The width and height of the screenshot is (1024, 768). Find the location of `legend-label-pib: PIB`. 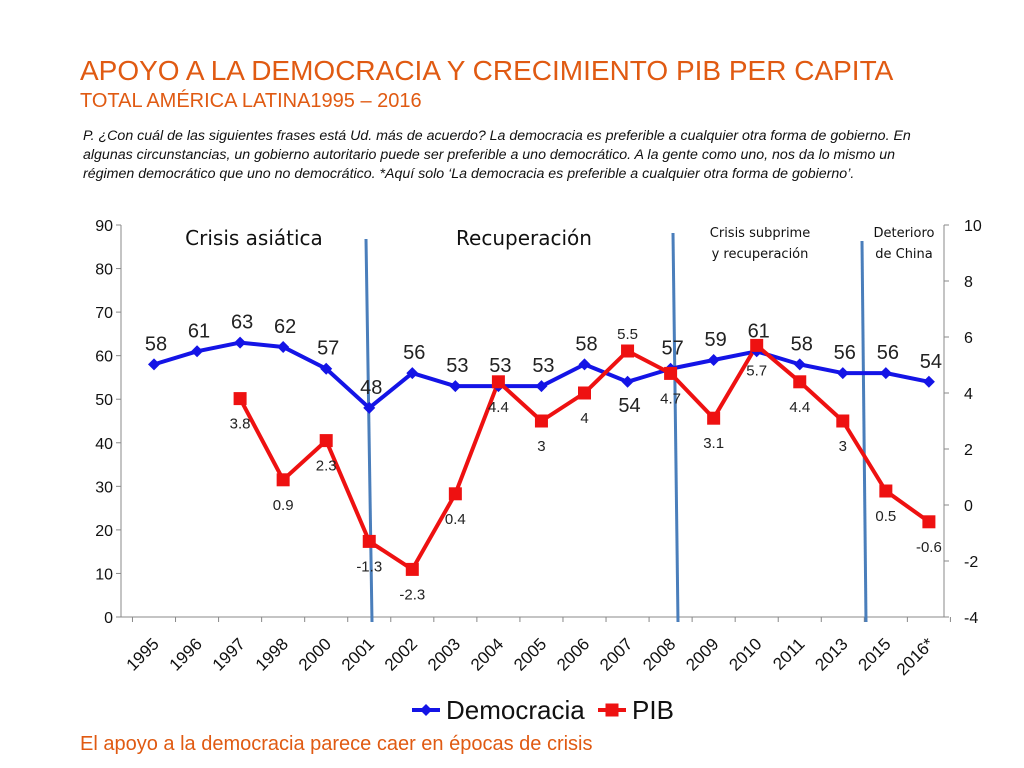

legend-label-pib: PIB is located at coordinates (653, 710).